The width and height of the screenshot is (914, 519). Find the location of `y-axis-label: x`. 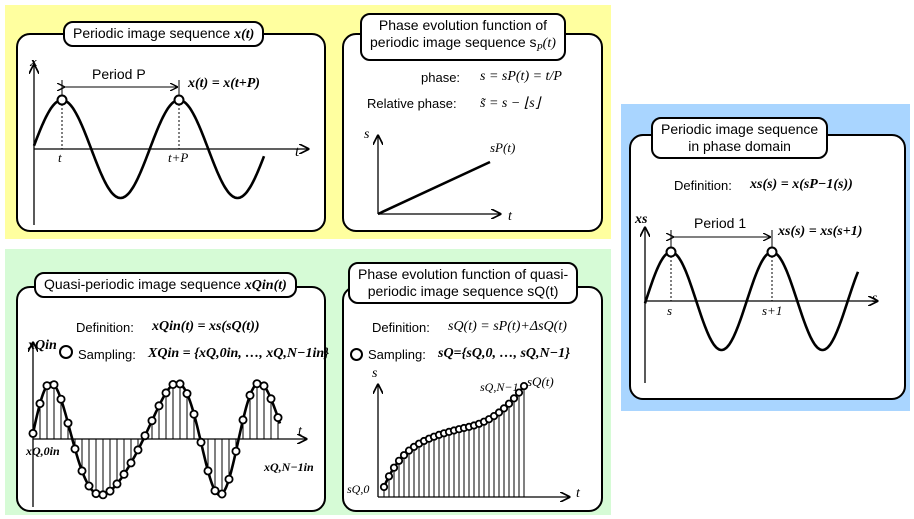

y-axis-label: x is located at coordinates (33, 65).